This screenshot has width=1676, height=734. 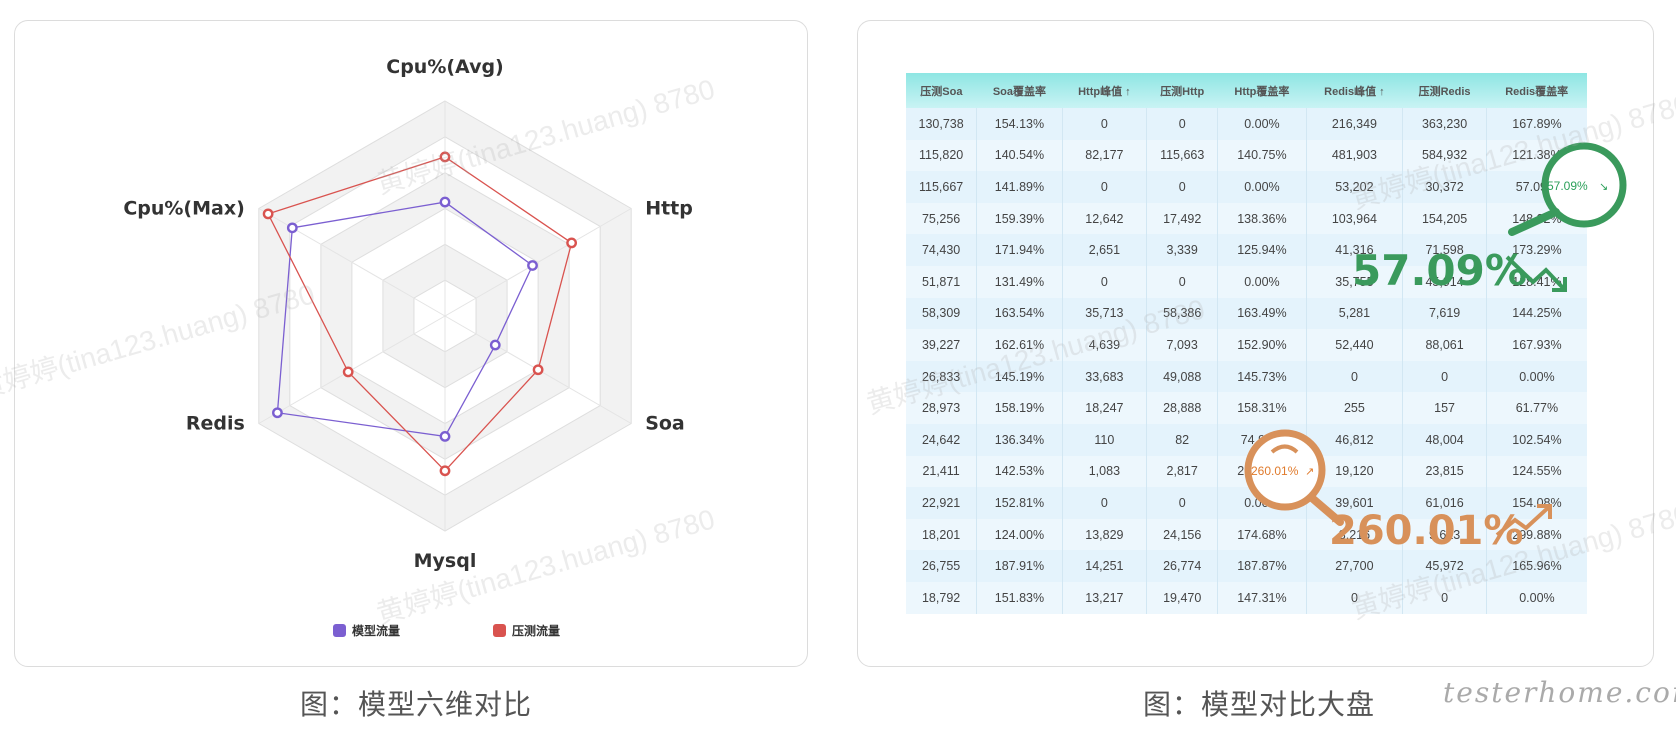 What do you see at coordinates (1537, 313) in the screenshot?
I see `table-cell: 144.25%` at bounding box center [1537, 313].